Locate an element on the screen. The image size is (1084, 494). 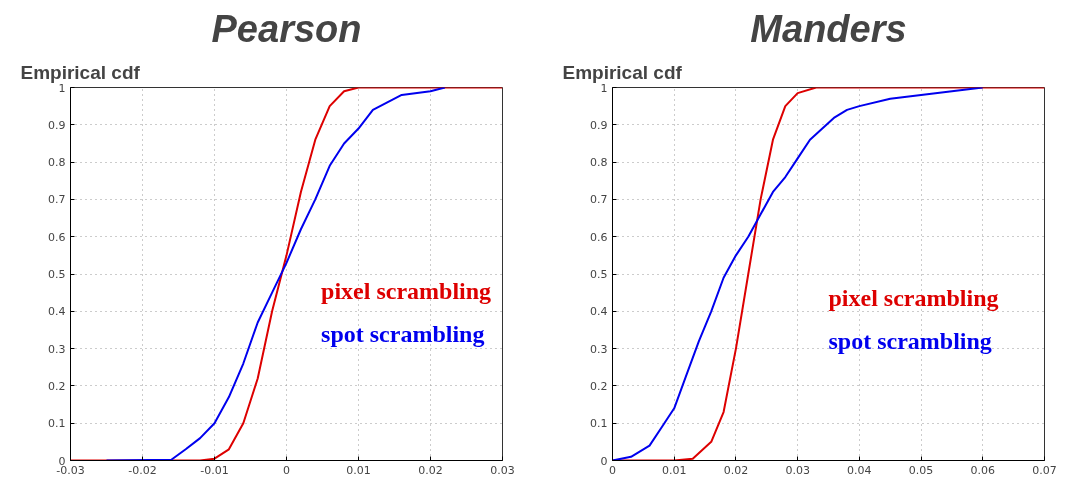
x-tick-label: 0.05 is located at coordinates (921, 470).